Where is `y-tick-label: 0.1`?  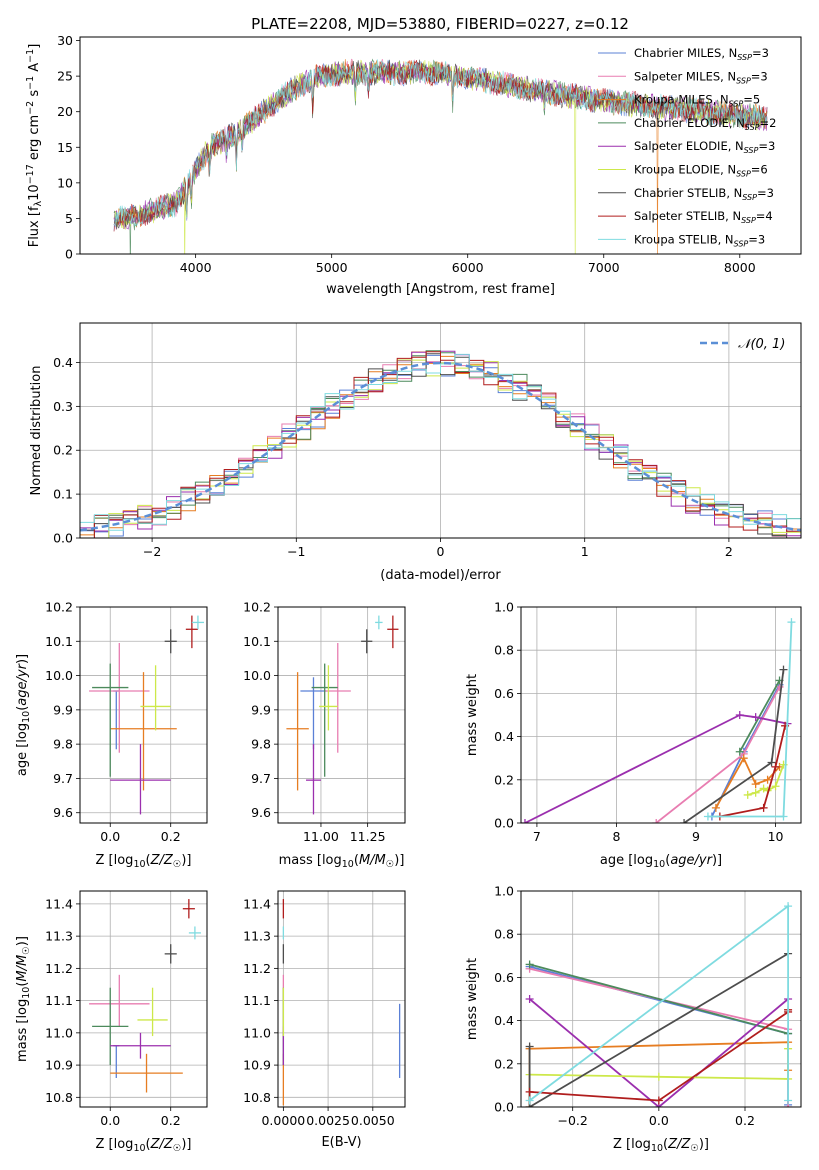 y-tick-label: 0.1 is located at coordinates (63, 494).